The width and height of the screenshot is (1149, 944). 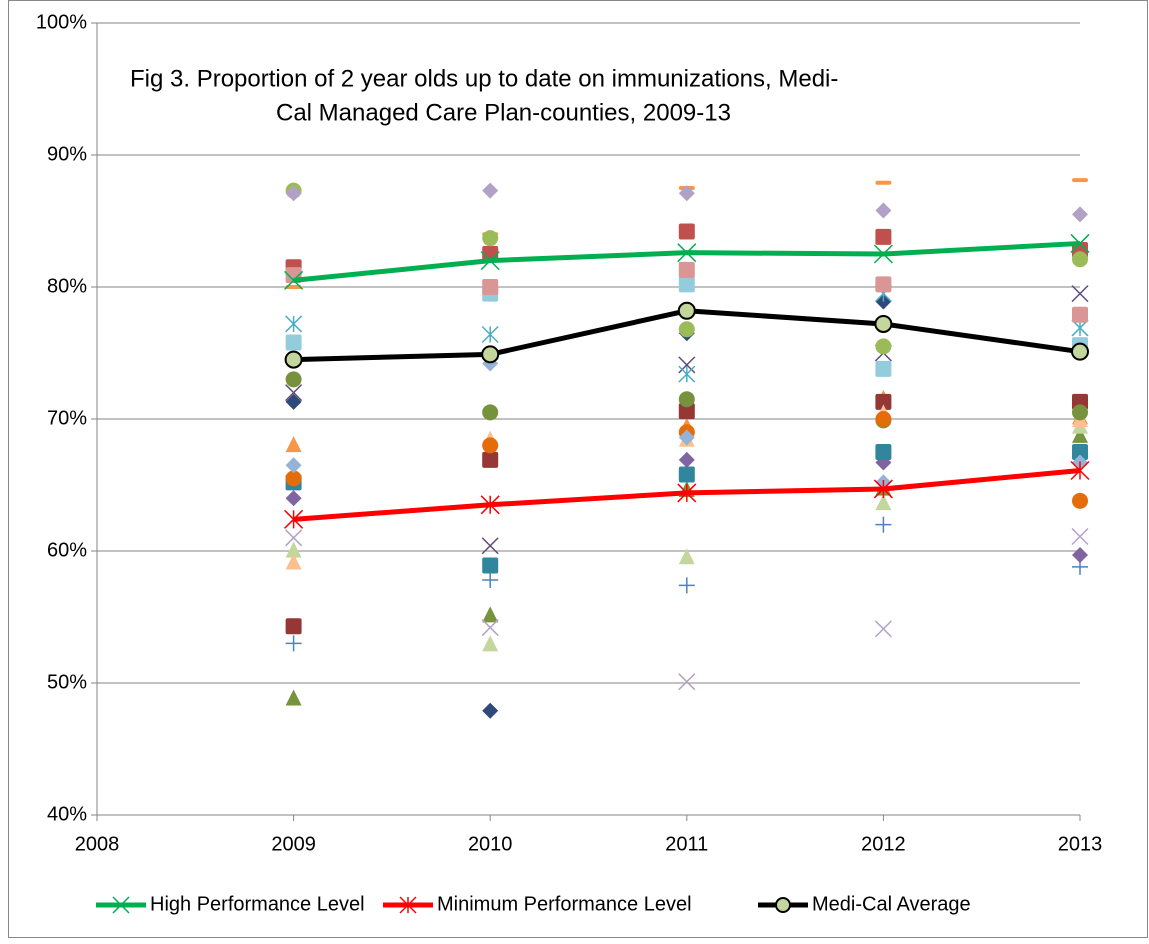 What do you see at coordinates (67, 682) in the screenshot?
I see `y-tick-label: 50%` at bounding box center [67, 682].